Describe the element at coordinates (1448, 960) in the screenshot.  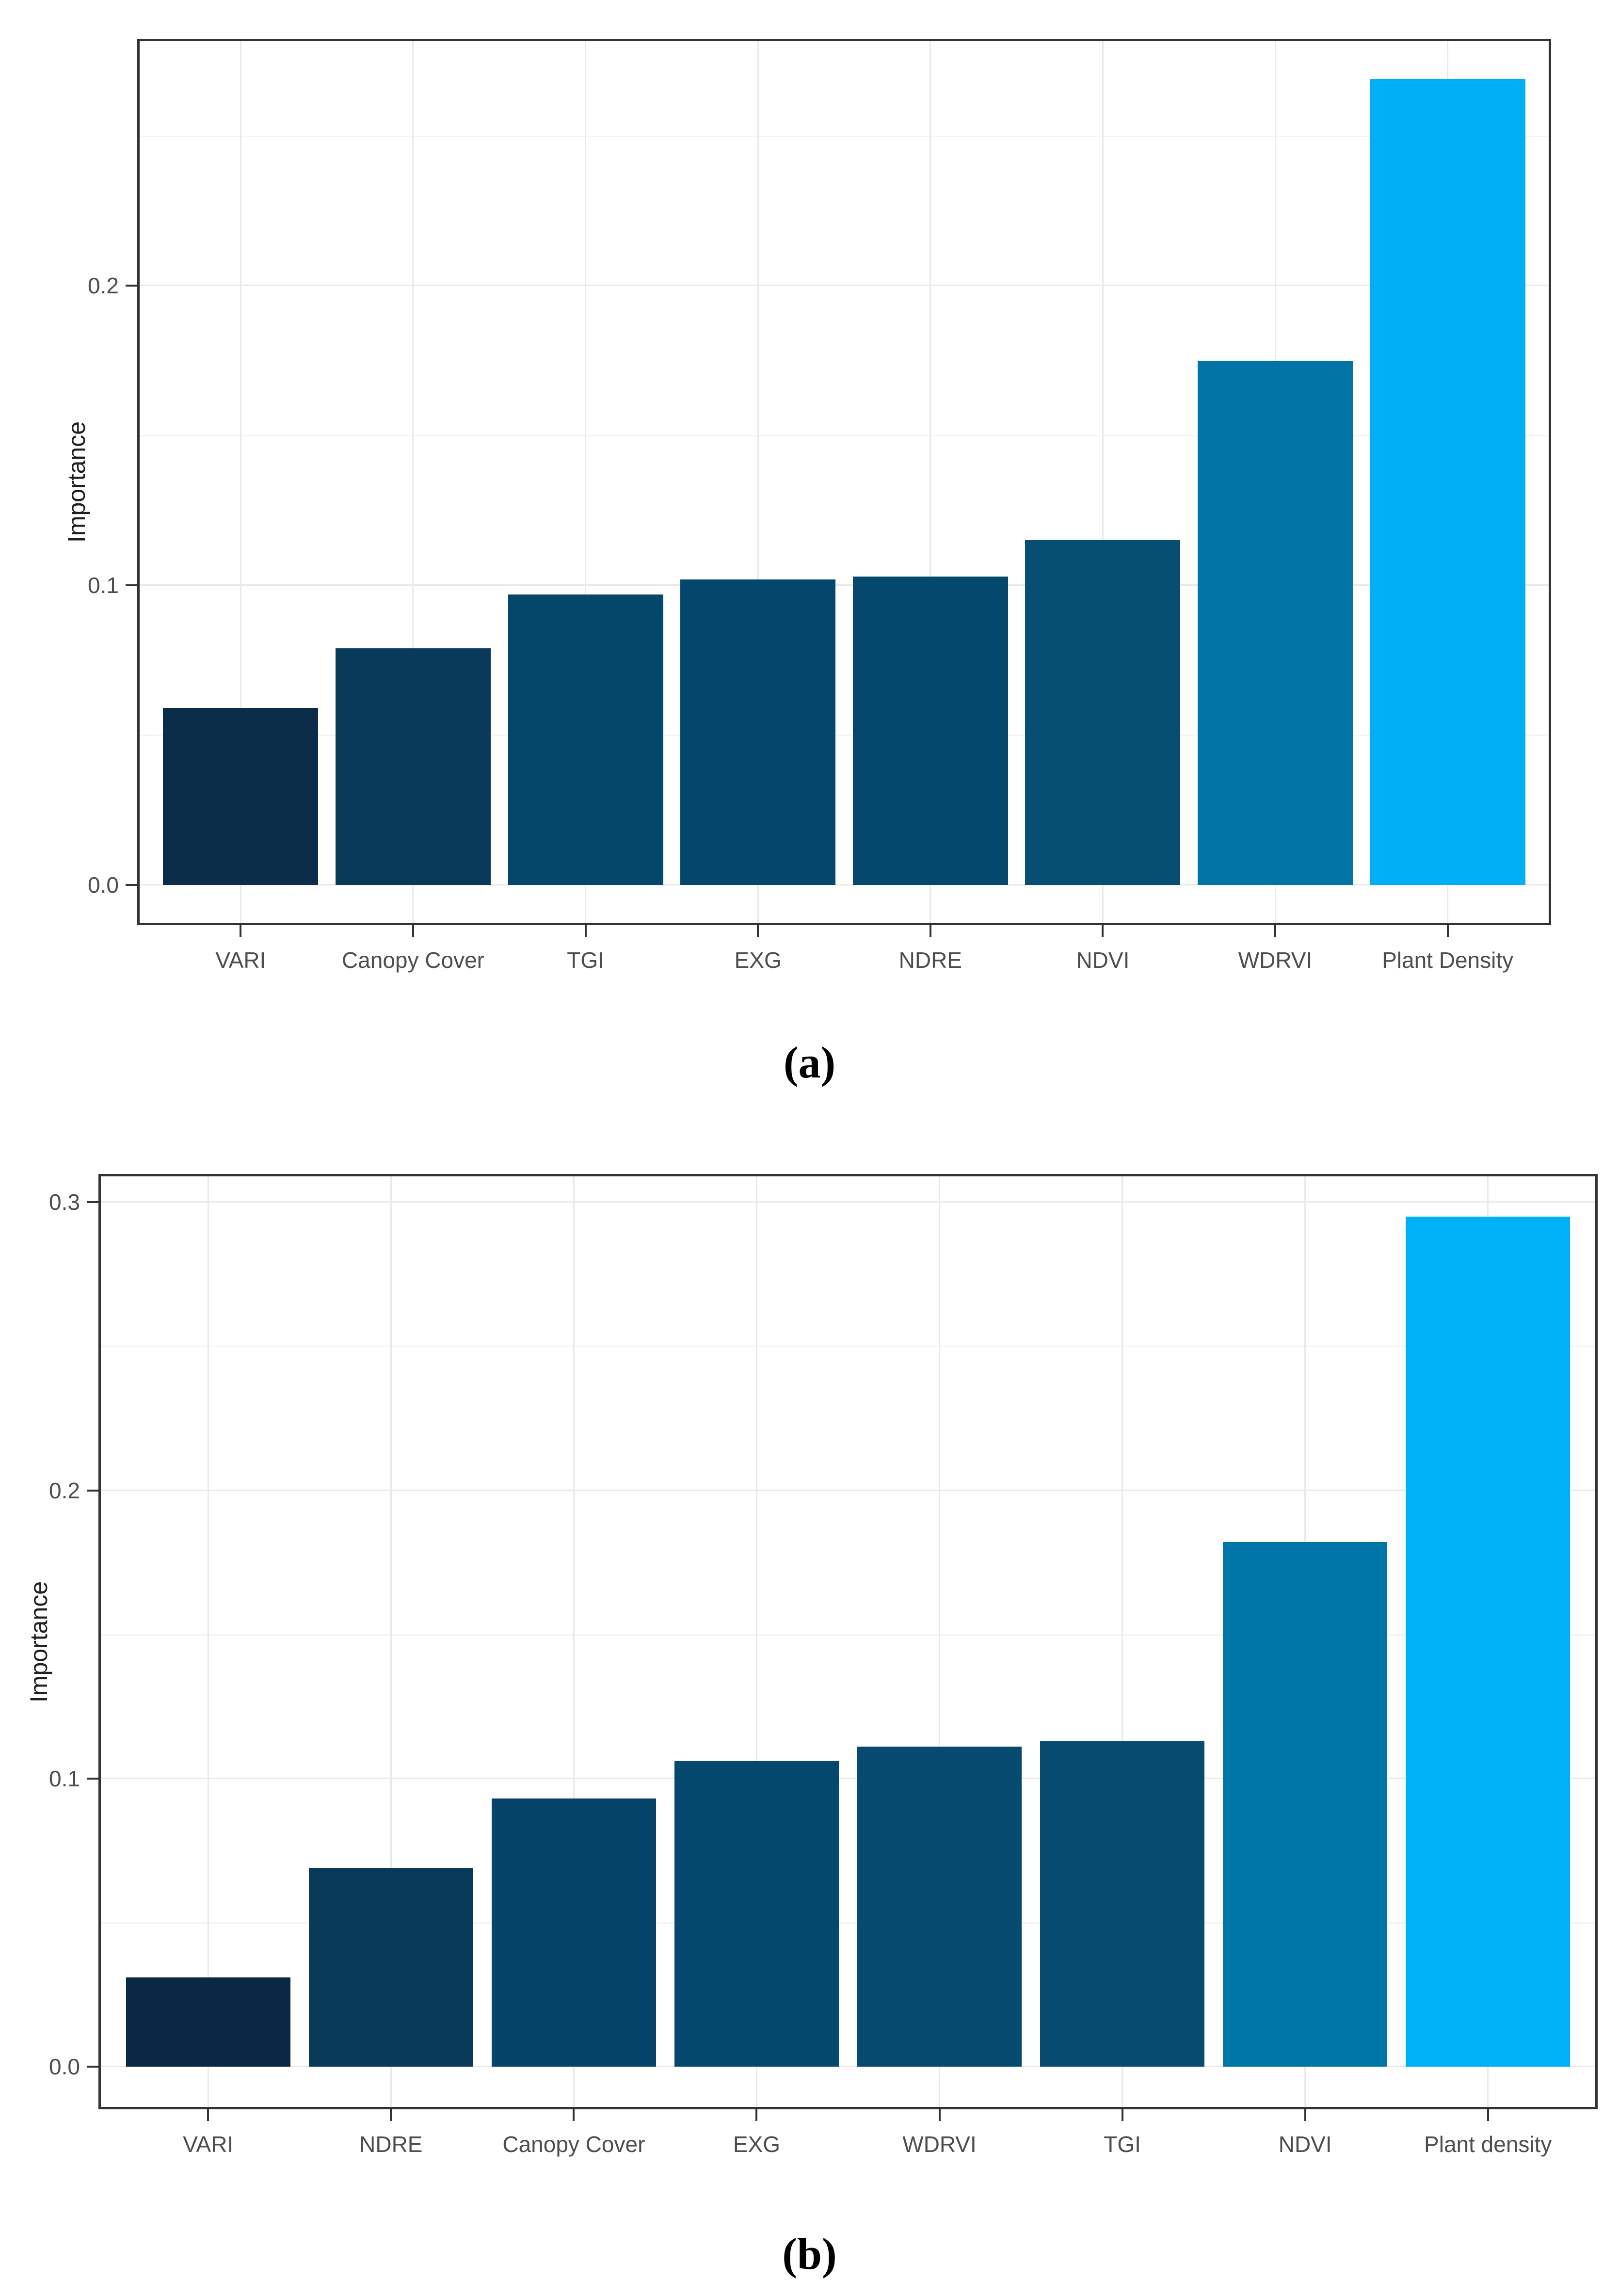
I see `x-tick-label: Plant Density` at that location.